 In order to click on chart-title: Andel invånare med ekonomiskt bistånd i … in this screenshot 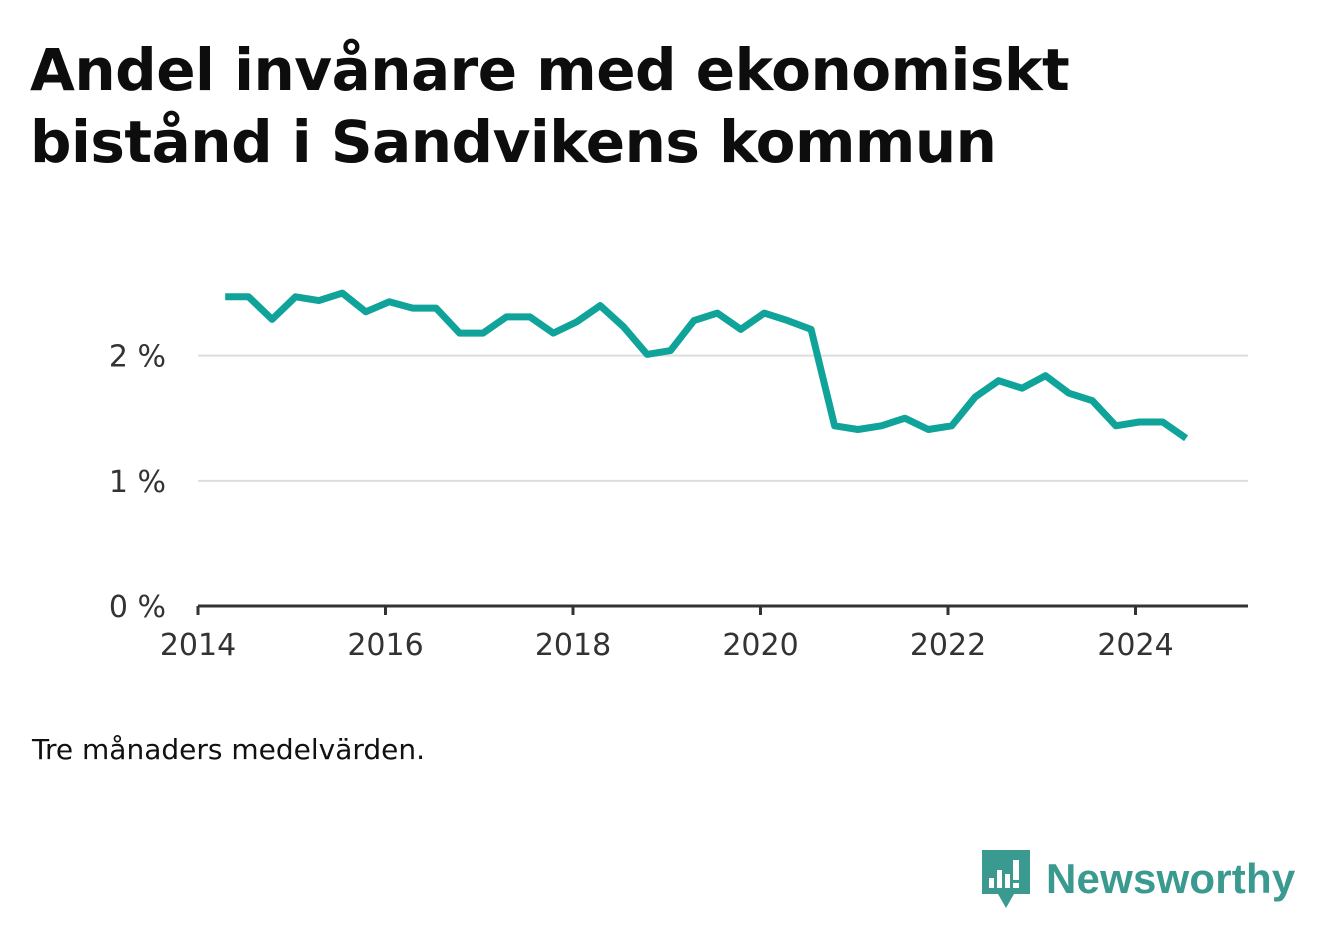, I will do `click(550, 106)`.